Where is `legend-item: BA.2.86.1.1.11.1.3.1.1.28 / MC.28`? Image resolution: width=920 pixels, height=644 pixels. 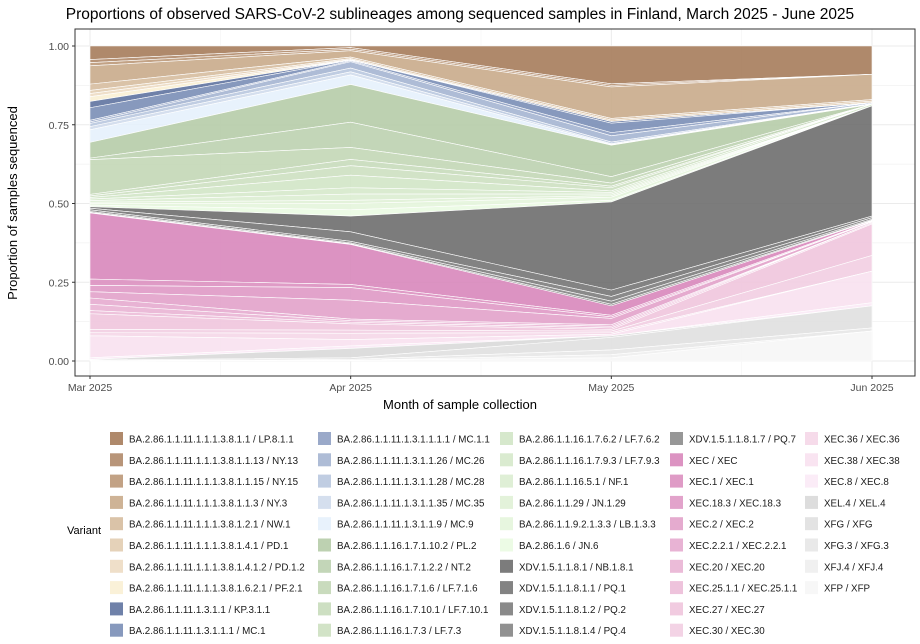
legend-item: BA.2.86.1.1.11.1.3.1.1.28 / MC.28 is located at coordinates (401, 481).